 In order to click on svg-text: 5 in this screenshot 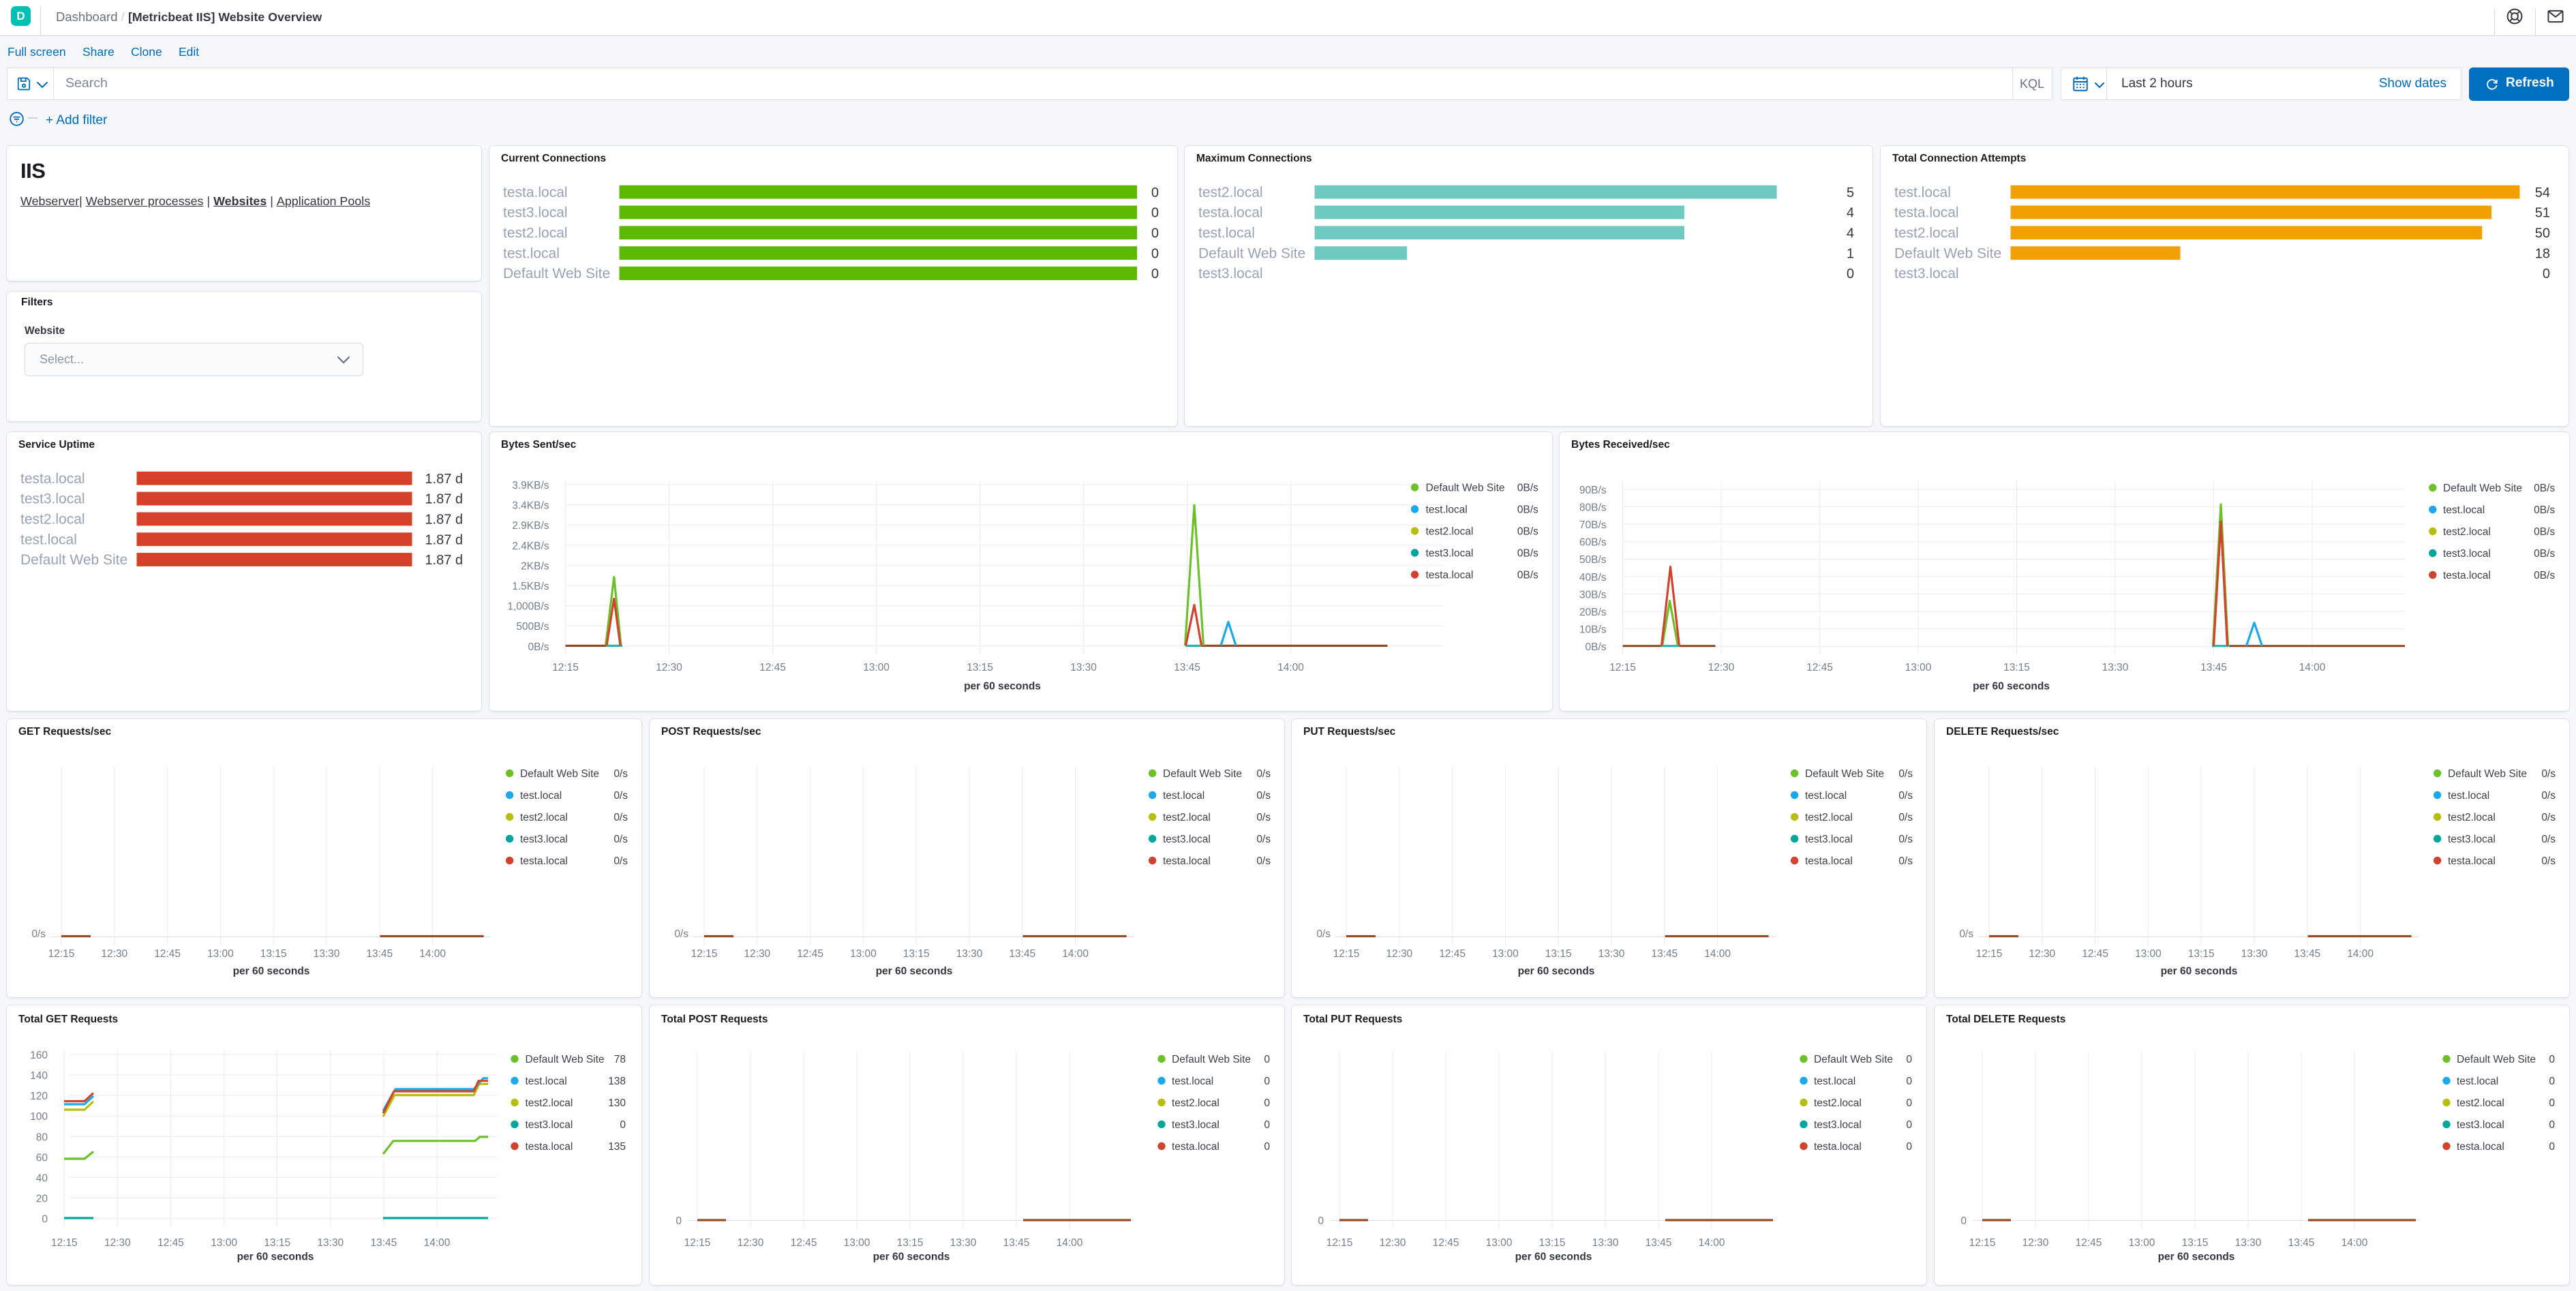, I will do `click(1850, 193)`.